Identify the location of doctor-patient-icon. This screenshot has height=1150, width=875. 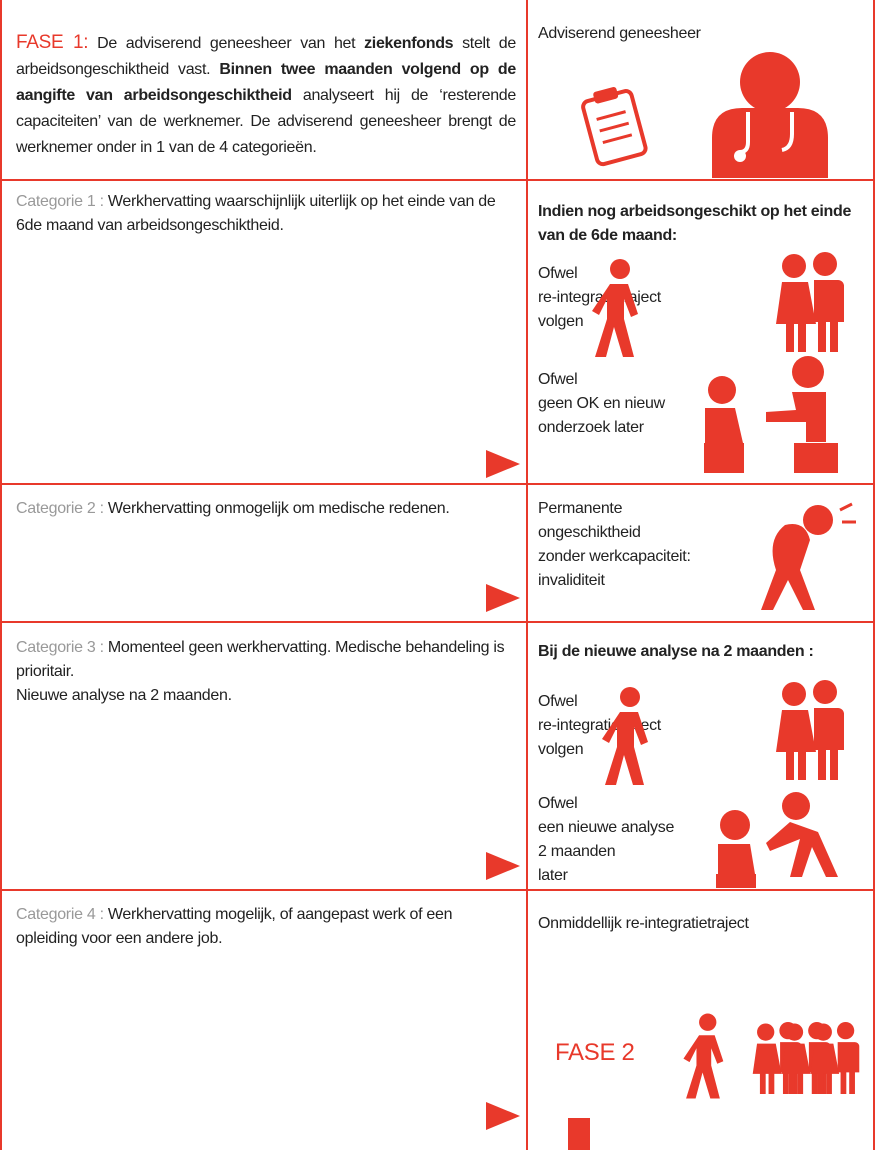
(771, 414).